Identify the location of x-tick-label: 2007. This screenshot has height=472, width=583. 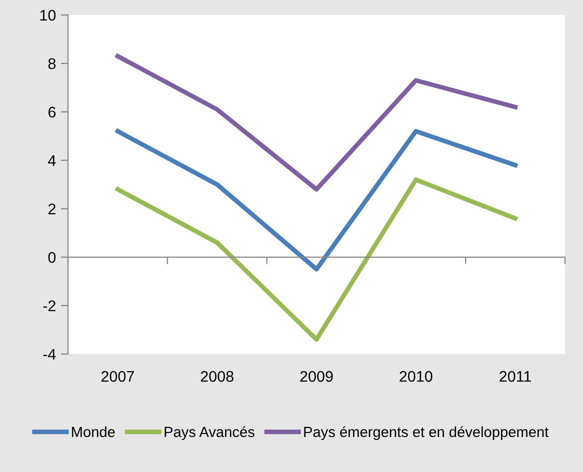
(117, 376).